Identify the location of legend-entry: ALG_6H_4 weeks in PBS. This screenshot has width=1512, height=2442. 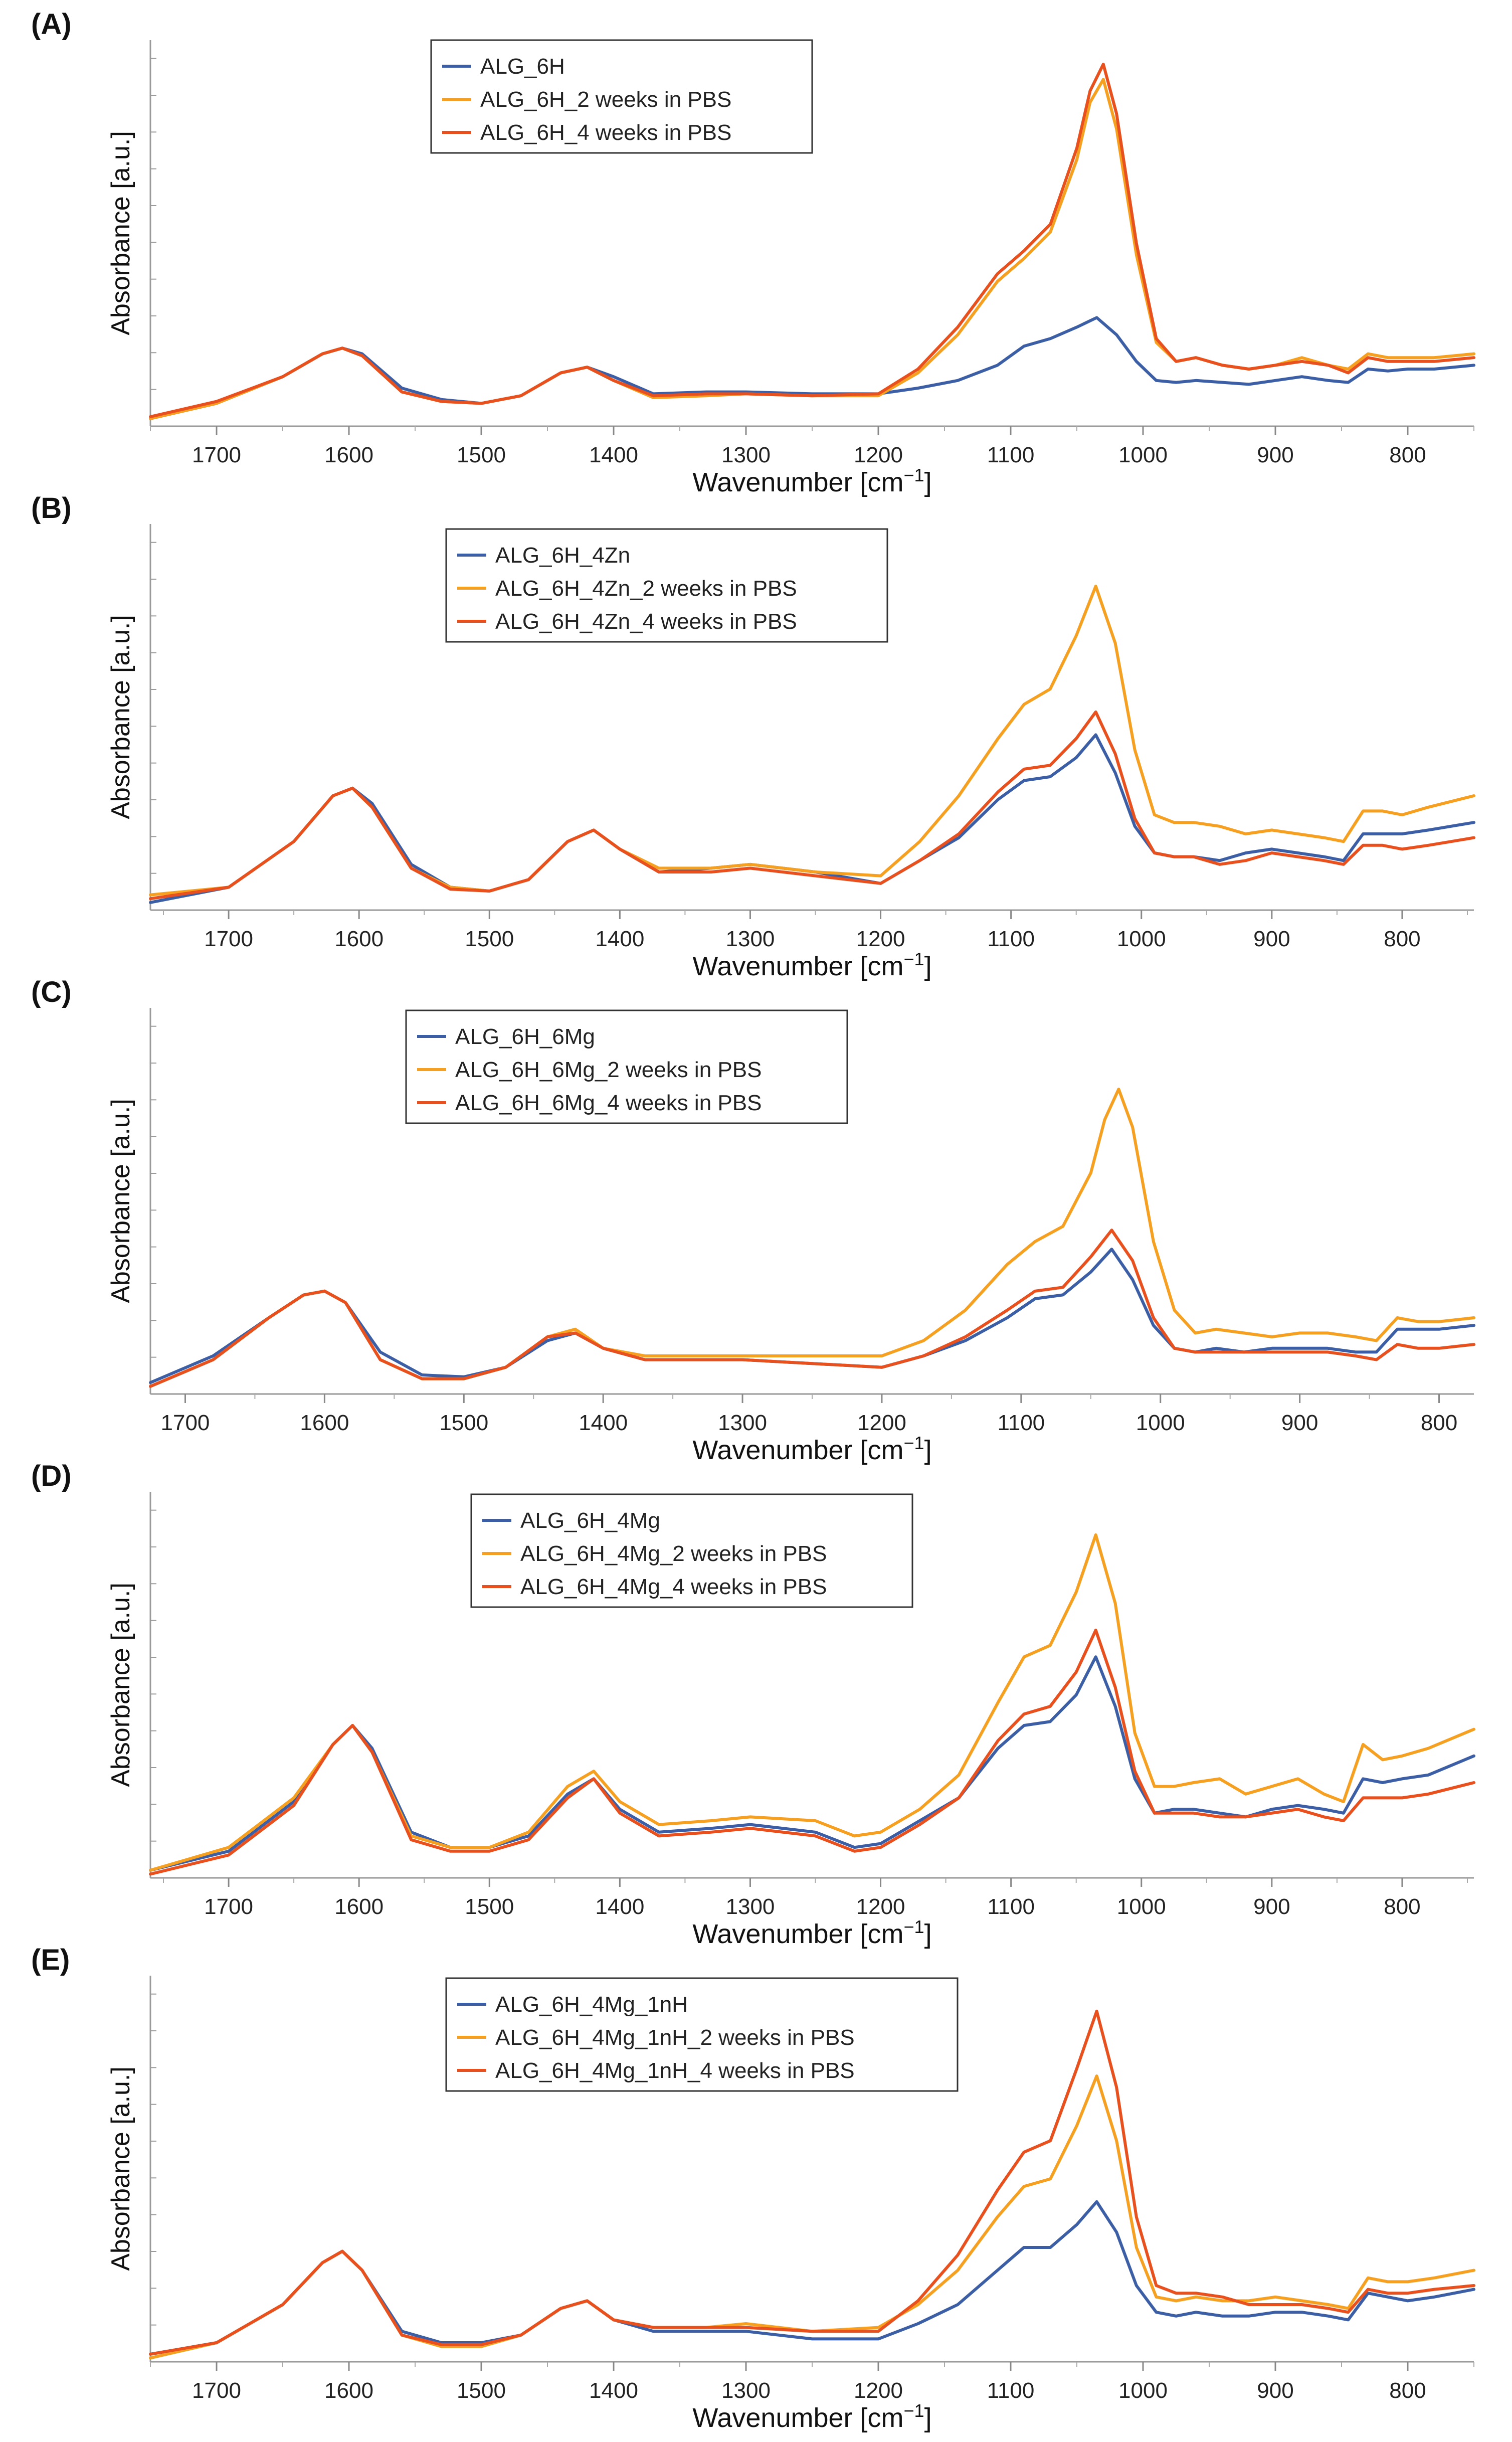
(605, 132).